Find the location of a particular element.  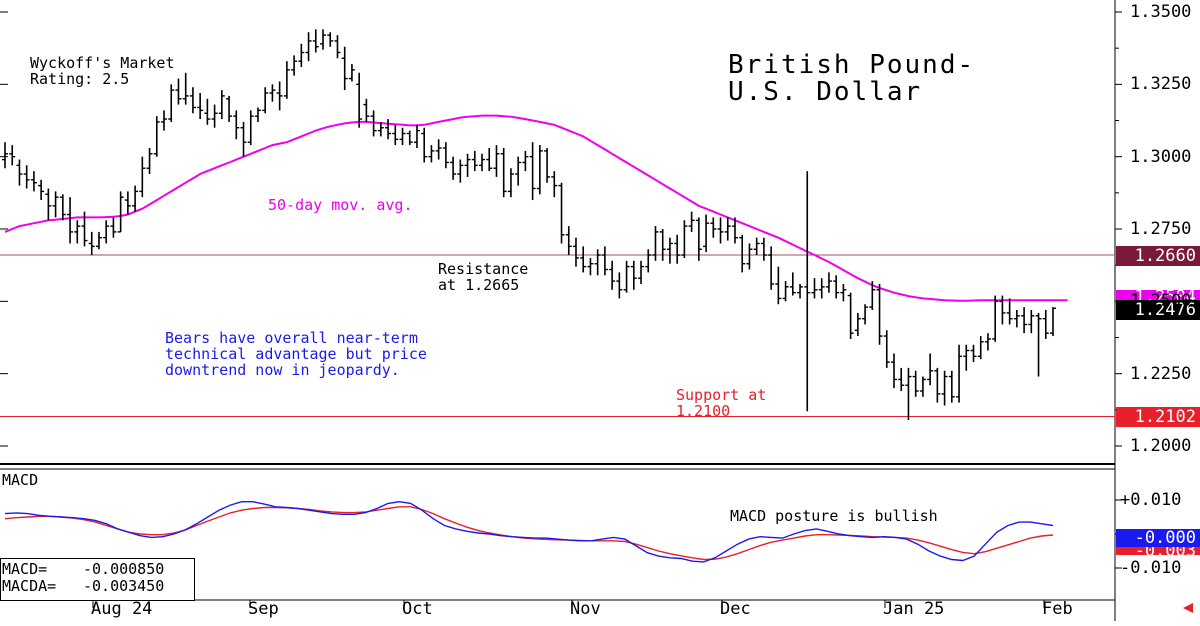

price-y-tick-label: 1.2750 is located at coordinates (1161, 229).